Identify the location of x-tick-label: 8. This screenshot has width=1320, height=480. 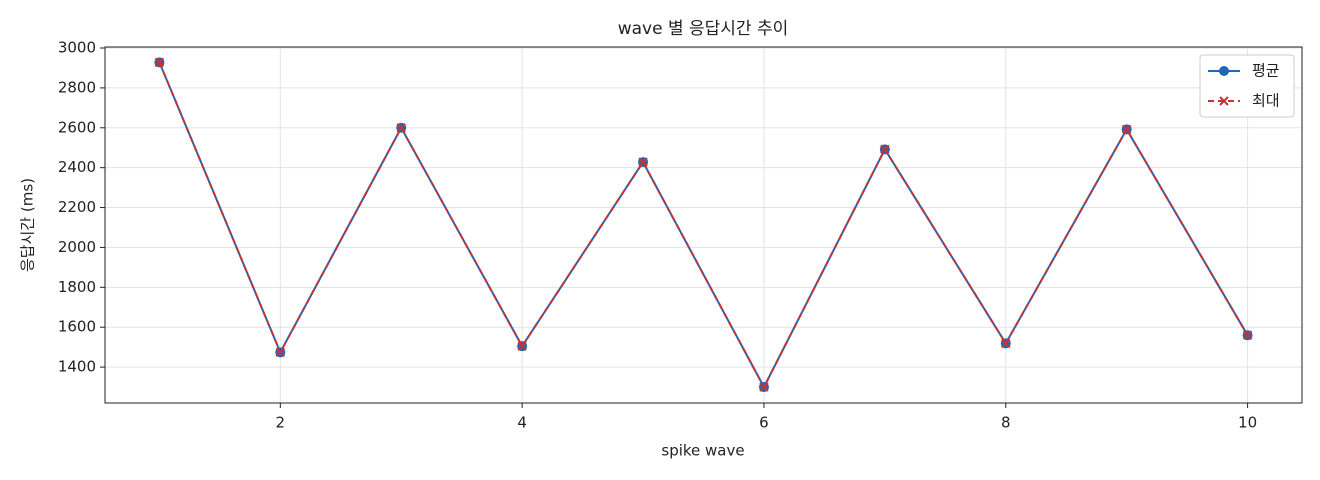
(1006, 423).